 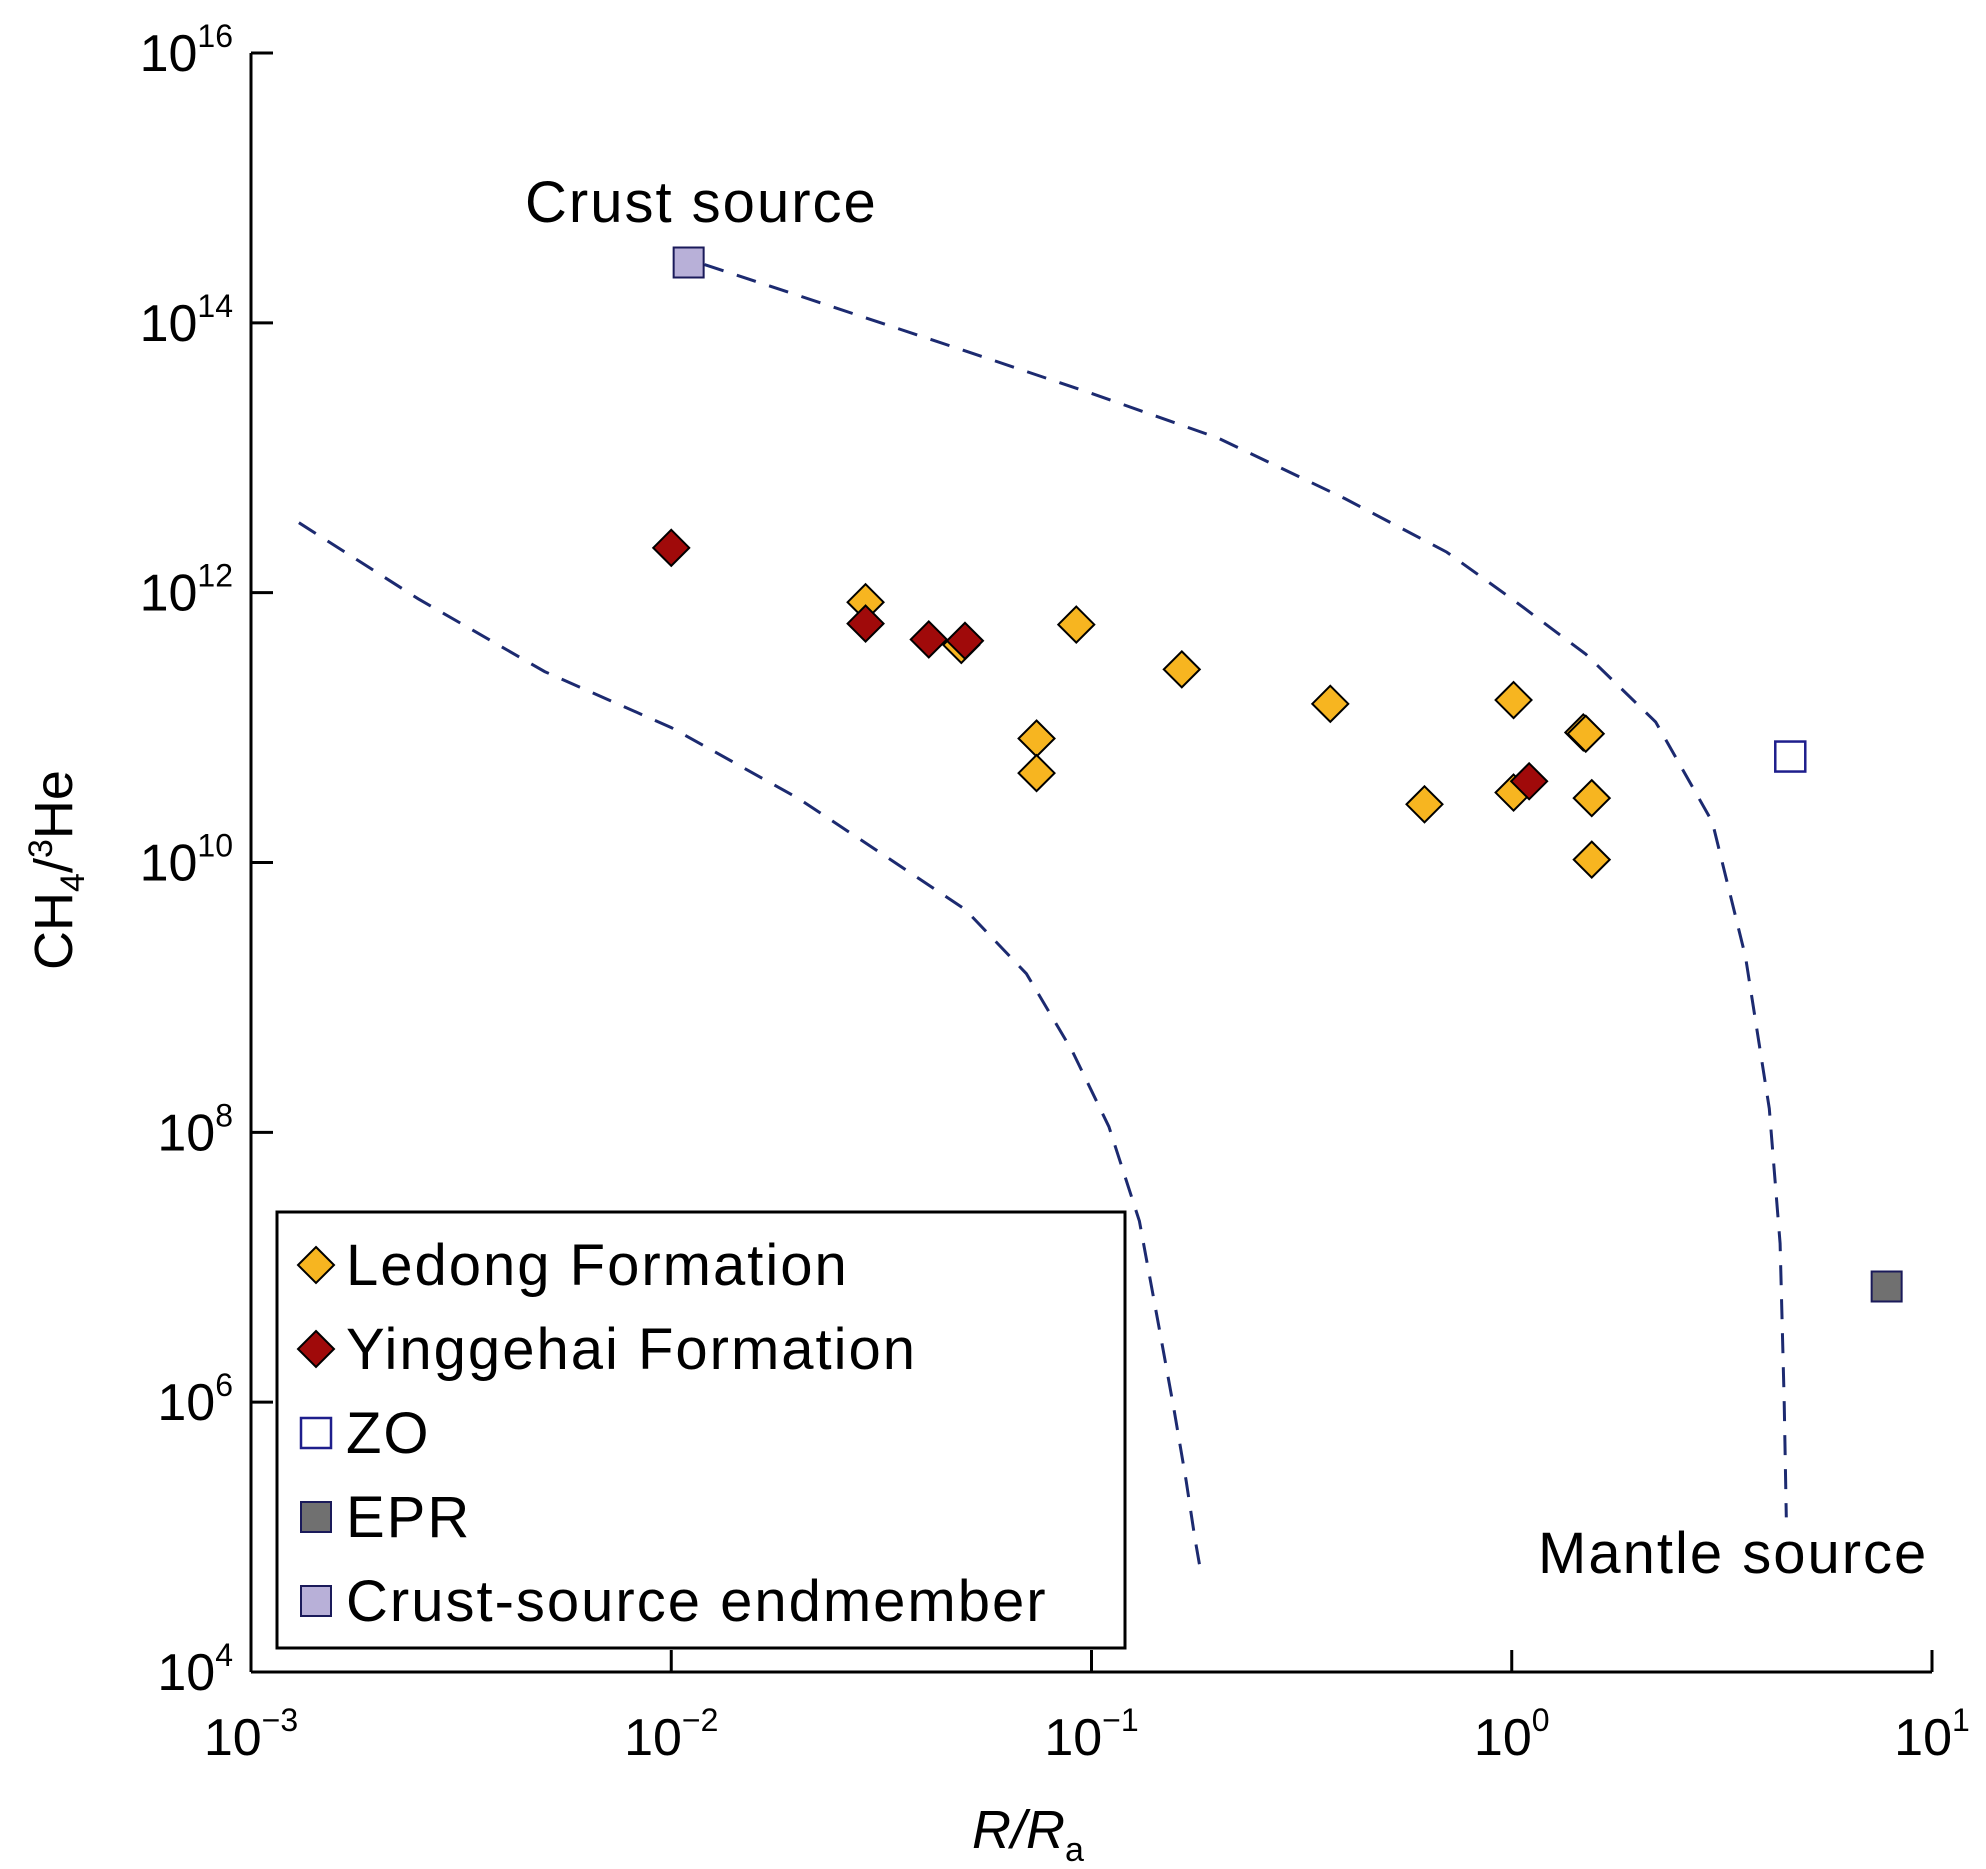 What do you see at coordinates (195, 1669) in the screenshot?
I see `y-tick-label: 10⁴` at bounding box center [195, 1669].